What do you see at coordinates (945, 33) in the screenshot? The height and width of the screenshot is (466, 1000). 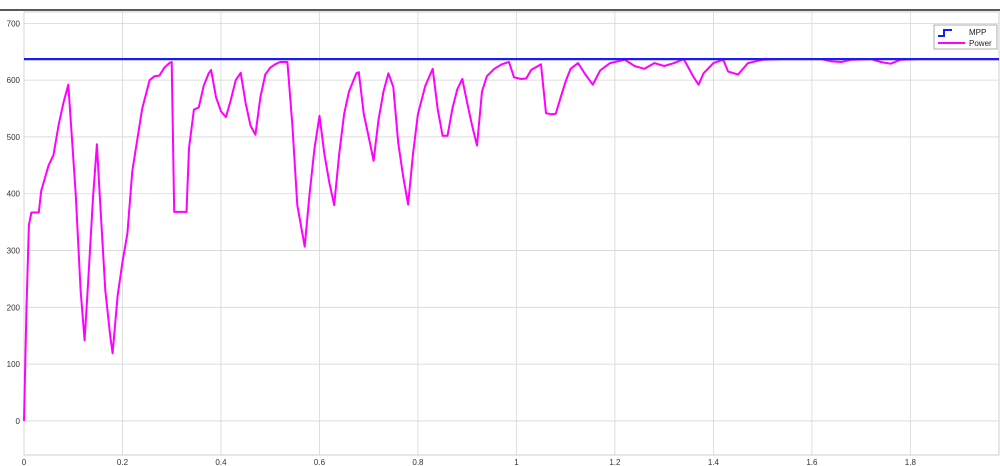 I see `legend-swatch-mpp` at bounding box center [945, 33].